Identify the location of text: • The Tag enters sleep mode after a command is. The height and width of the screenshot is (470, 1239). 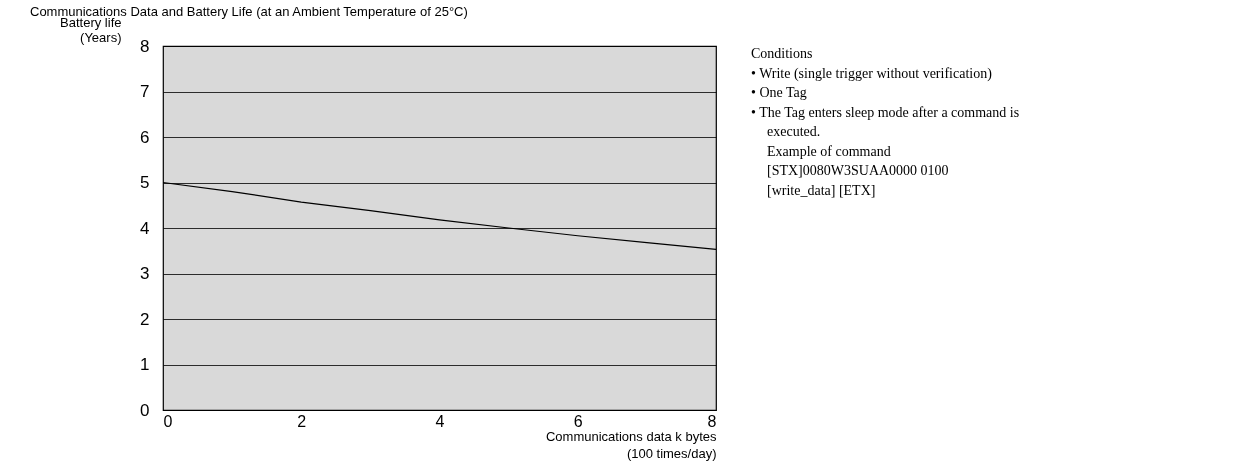
(885, 112).